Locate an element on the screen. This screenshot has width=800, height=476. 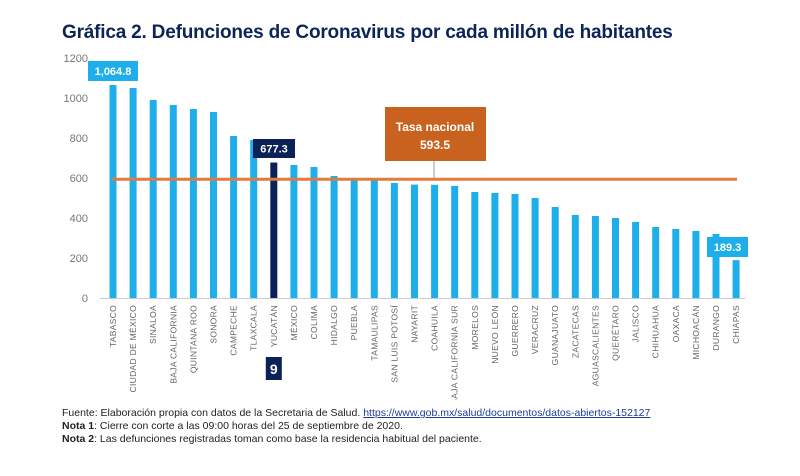
national-rate-label: Tasa nacional is located at coordinates (435, 127).